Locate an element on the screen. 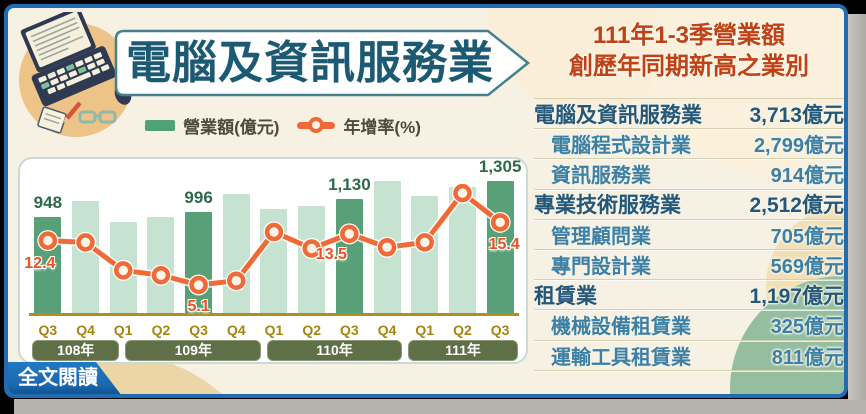 The image size is (866, 414). industry-value: 325億元 is located at coordinates (807, 327).